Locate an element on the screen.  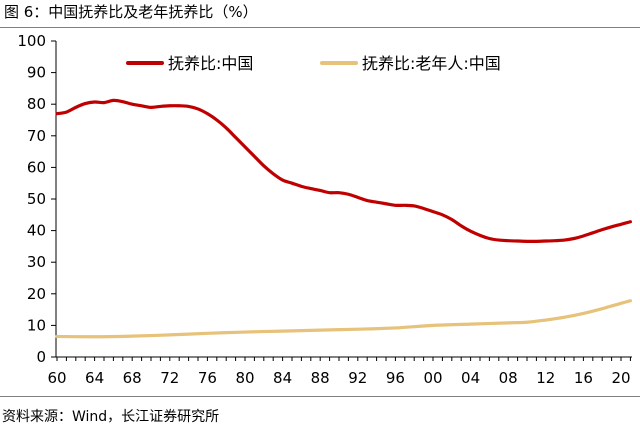
series-1-point-1992 is located at coordinates (357, 197).